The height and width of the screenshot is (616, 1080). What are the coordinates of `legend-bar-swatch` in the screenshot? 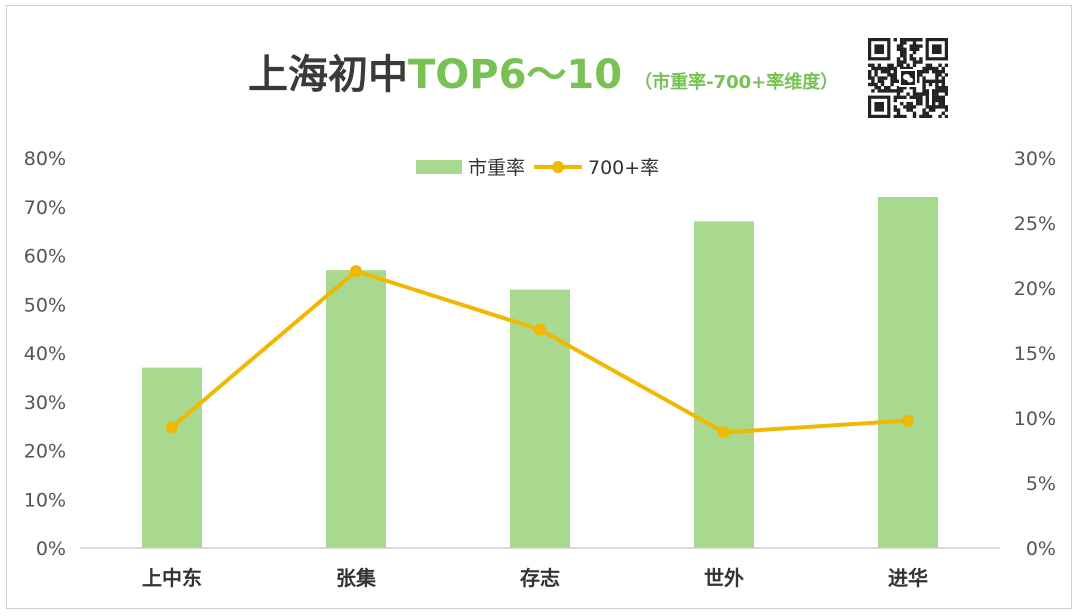 It's located at (439, 167).